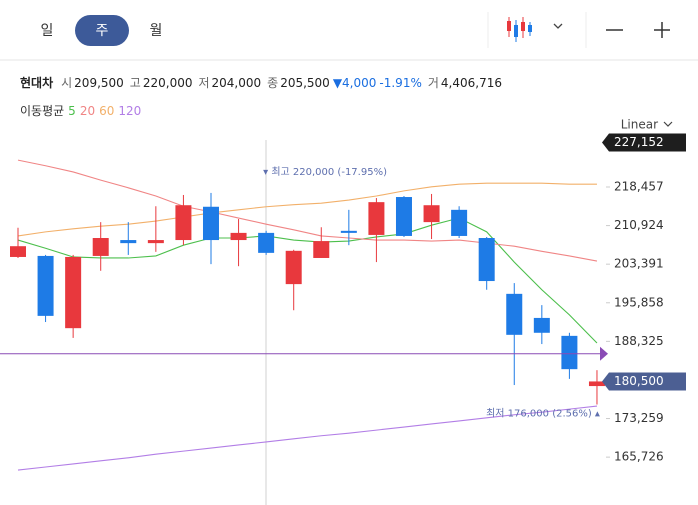 This screenshot has width=698, height=505. Describe the element at coordinates (639, 418) in the screenshot. I see `y-tick-label: 173,259` at that location.